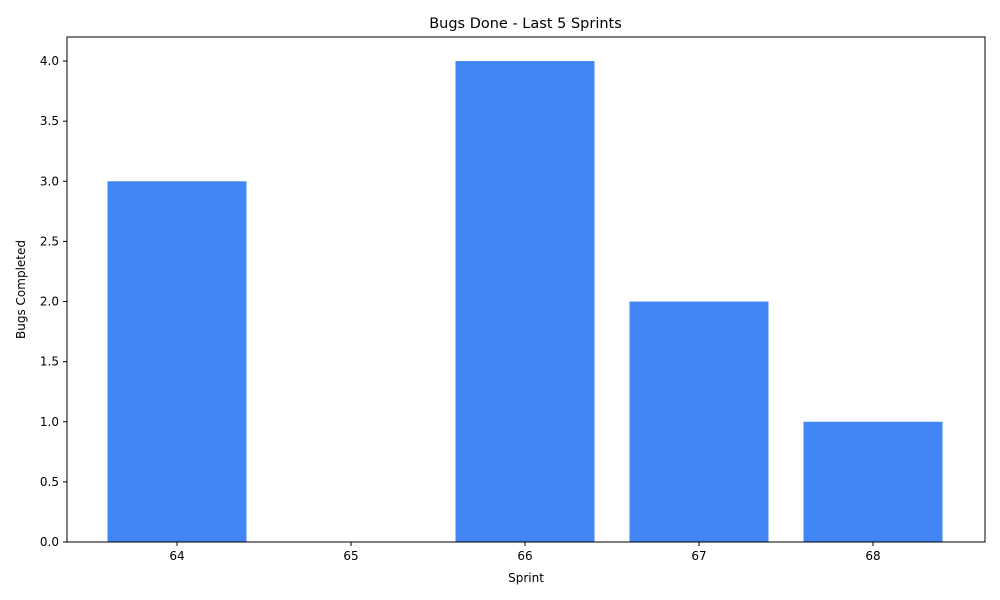 This screenshot has height=600, width=1000. Describe the element at coordinates (525, 24) in the screenshot. I see `chart-title: Bugs Done - Last 5 Sprints` at that location.